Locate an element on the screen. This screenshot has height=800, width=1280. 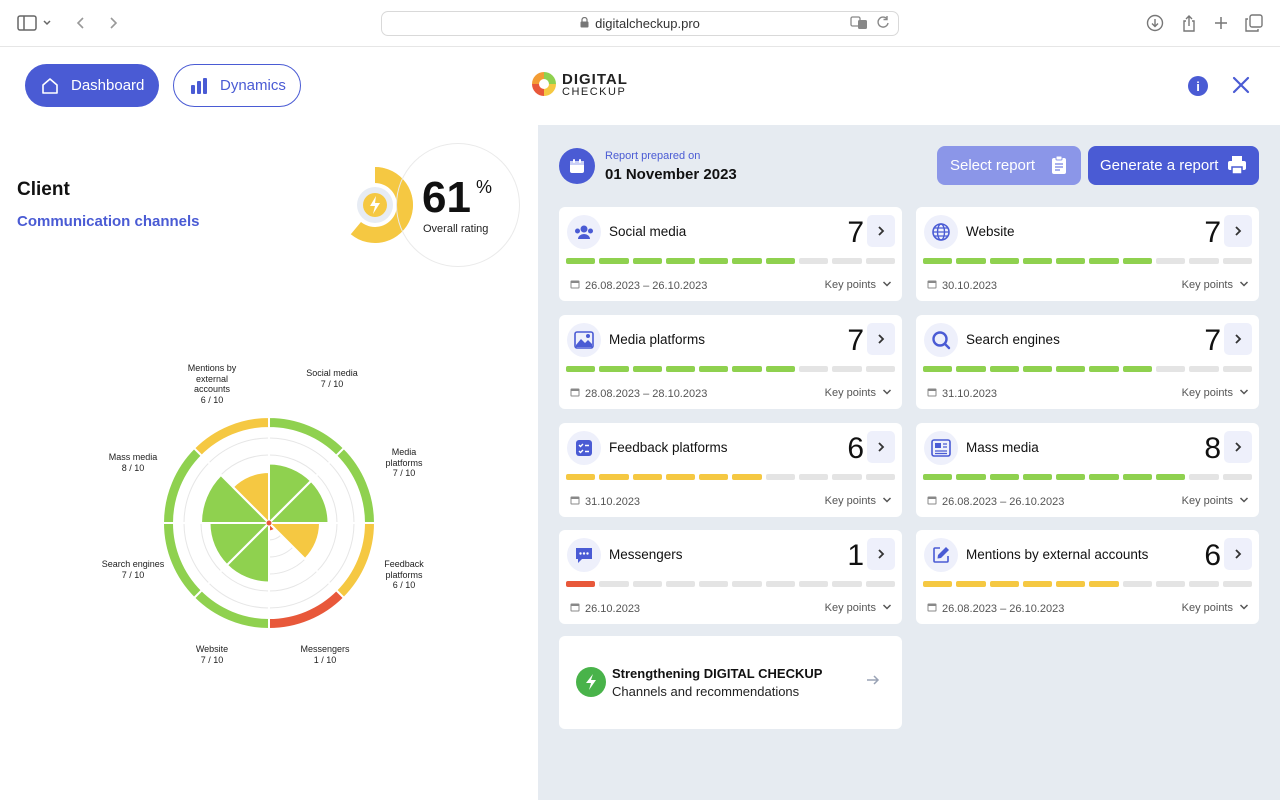
arrow-right-icon is located at coordinates (873, 682).